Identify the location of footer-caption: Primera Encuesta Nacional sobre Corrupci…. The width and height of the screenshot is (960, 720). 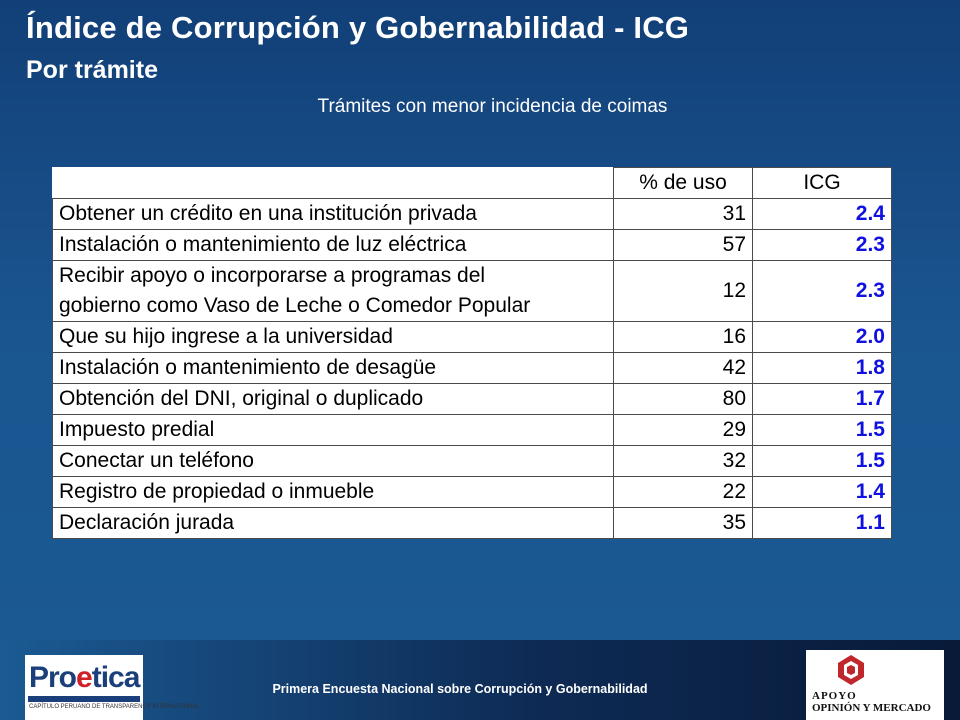
(460, 689).